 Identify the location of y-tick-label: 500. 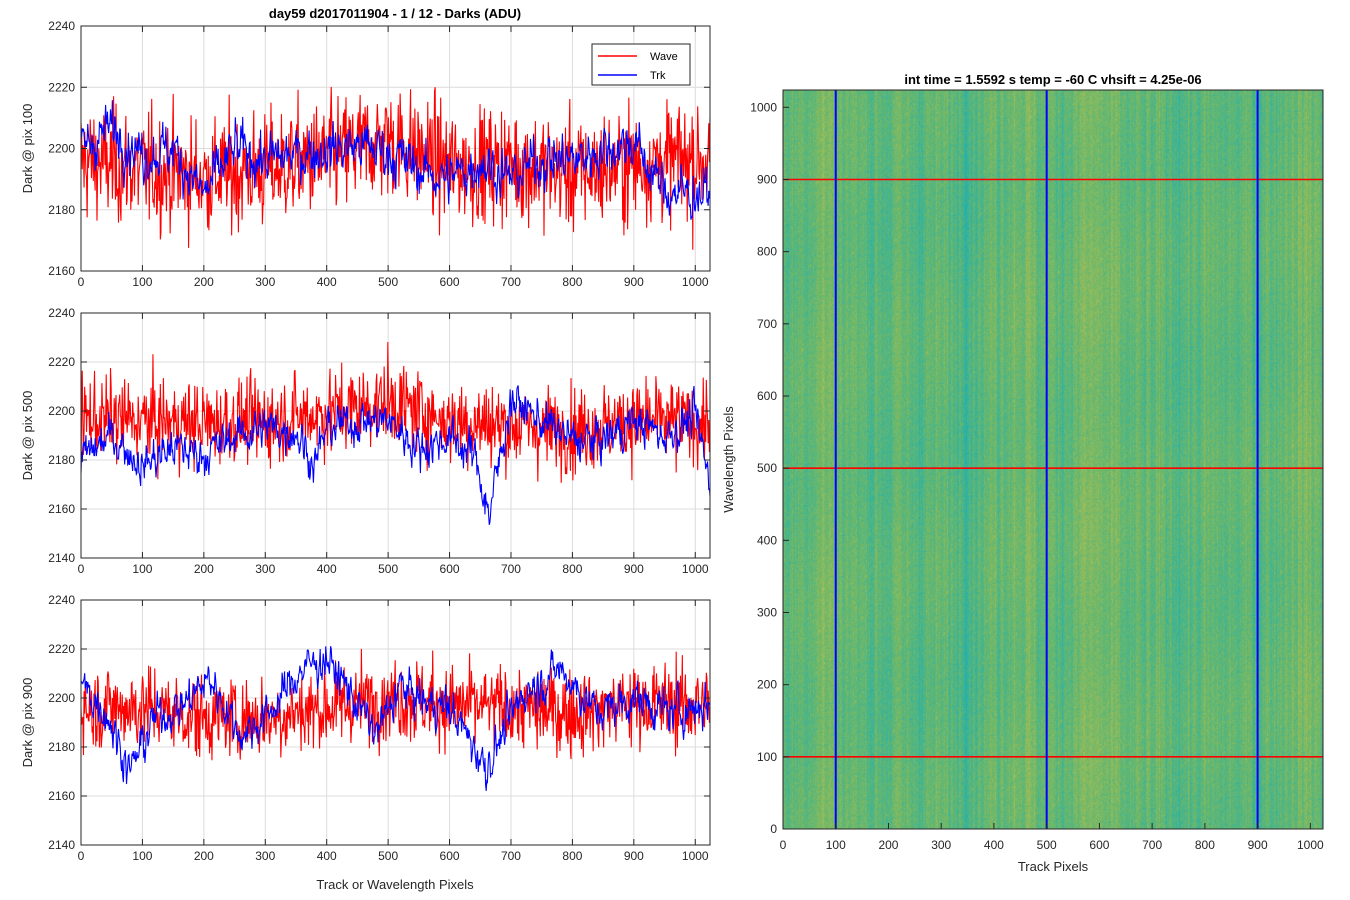
(767, 468).